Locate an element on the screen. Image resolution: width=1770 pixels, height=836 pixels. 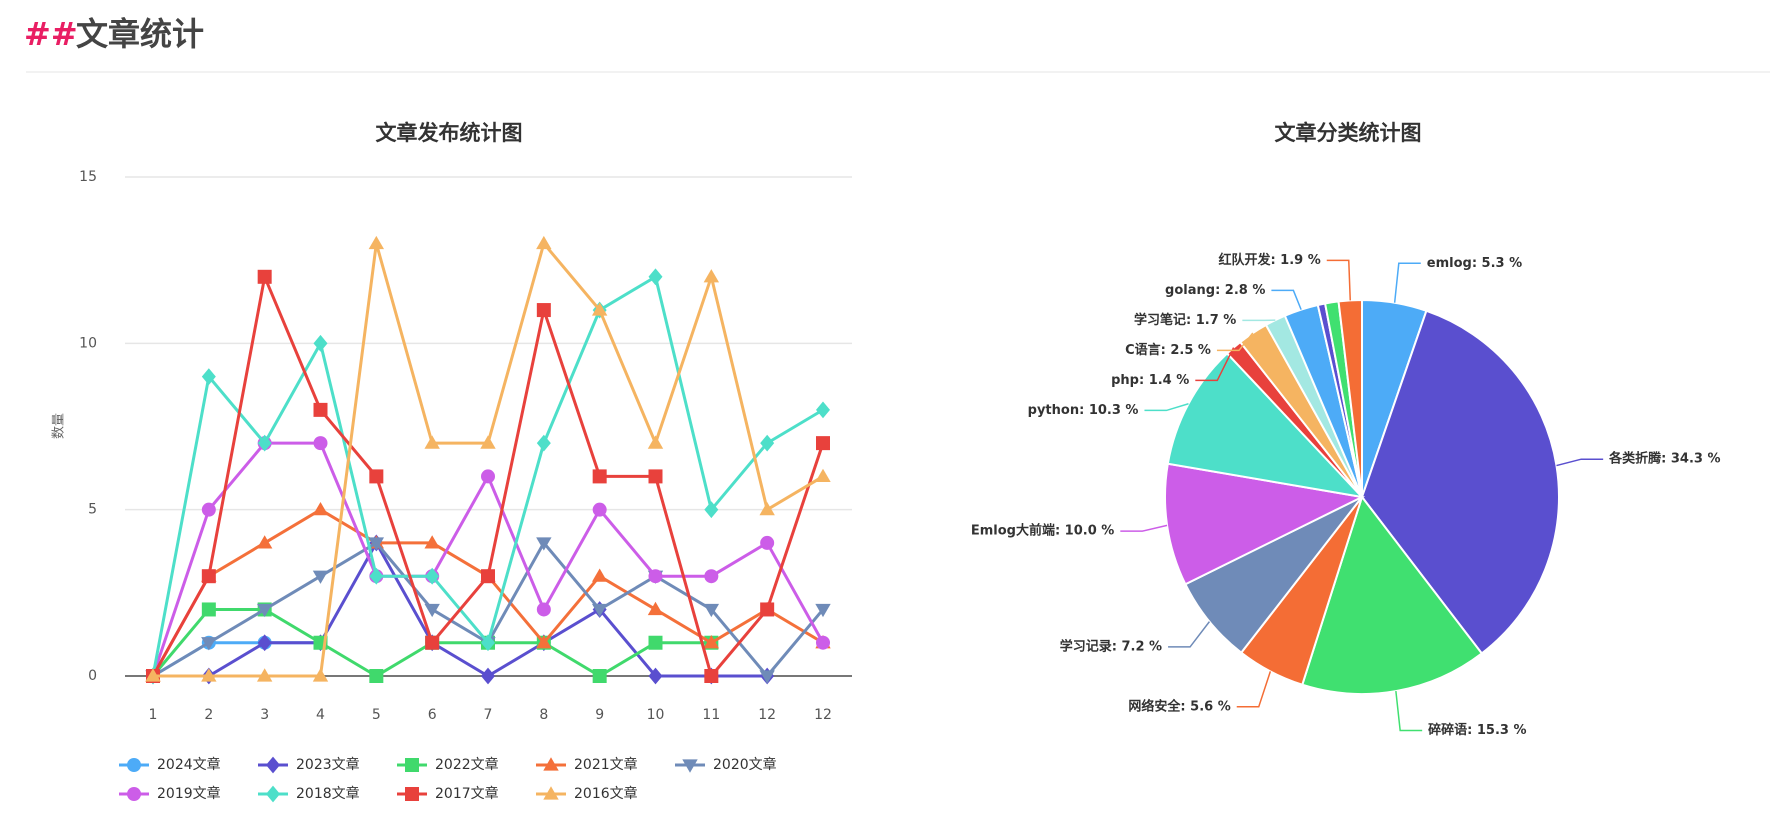
slice-label: 红队开发: 1.9 % is located at coordinates (1269, 260).